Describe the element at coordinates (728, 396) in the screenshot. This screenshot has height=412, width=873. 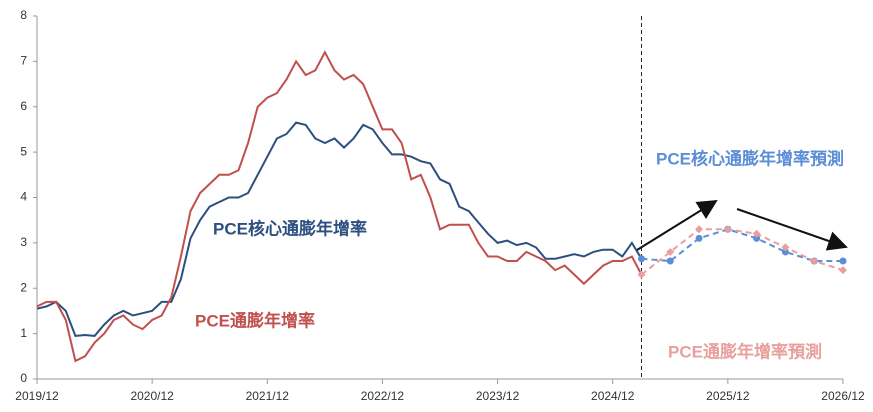
I see `x-tick-label: 2025/12` at that location.